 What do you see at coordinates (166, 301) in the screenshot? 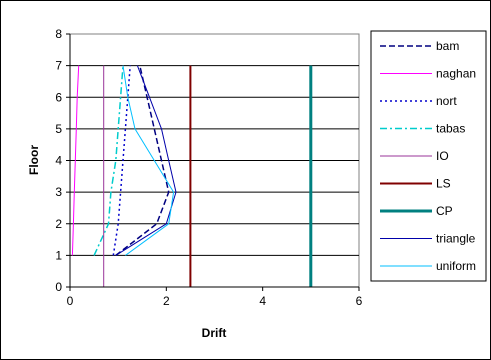
I see `x-tick-label-2: 2` at bounding box center [166, 301].